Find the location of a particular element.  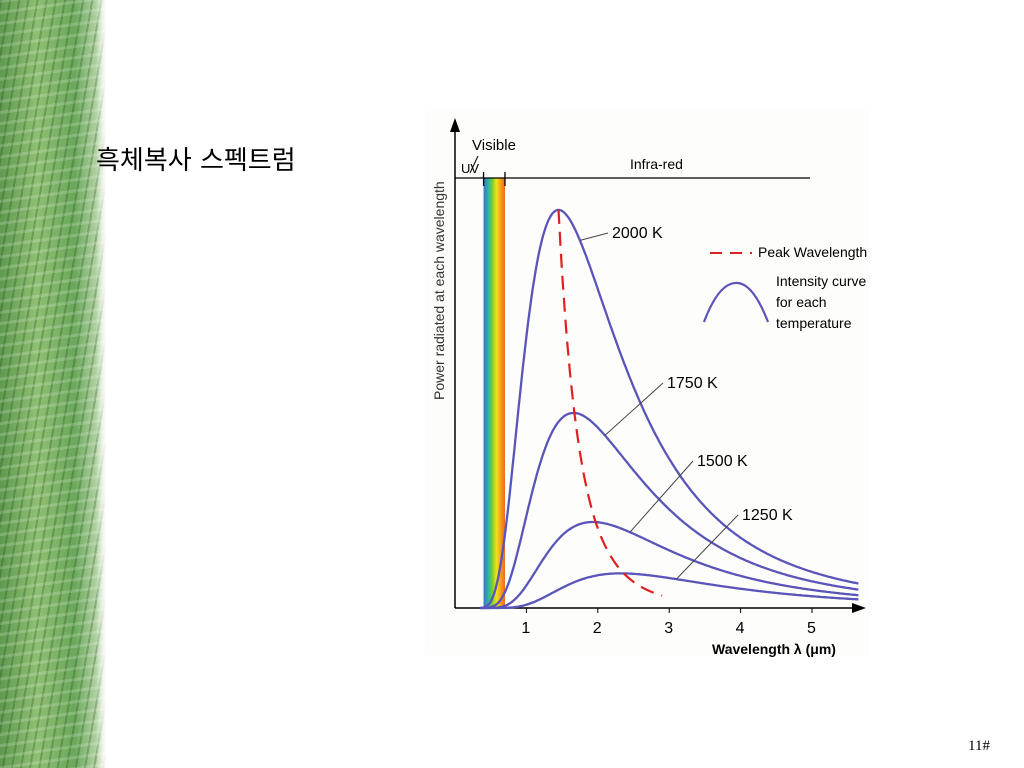

legend-curve-swatch is located at coordinates (736, 302).